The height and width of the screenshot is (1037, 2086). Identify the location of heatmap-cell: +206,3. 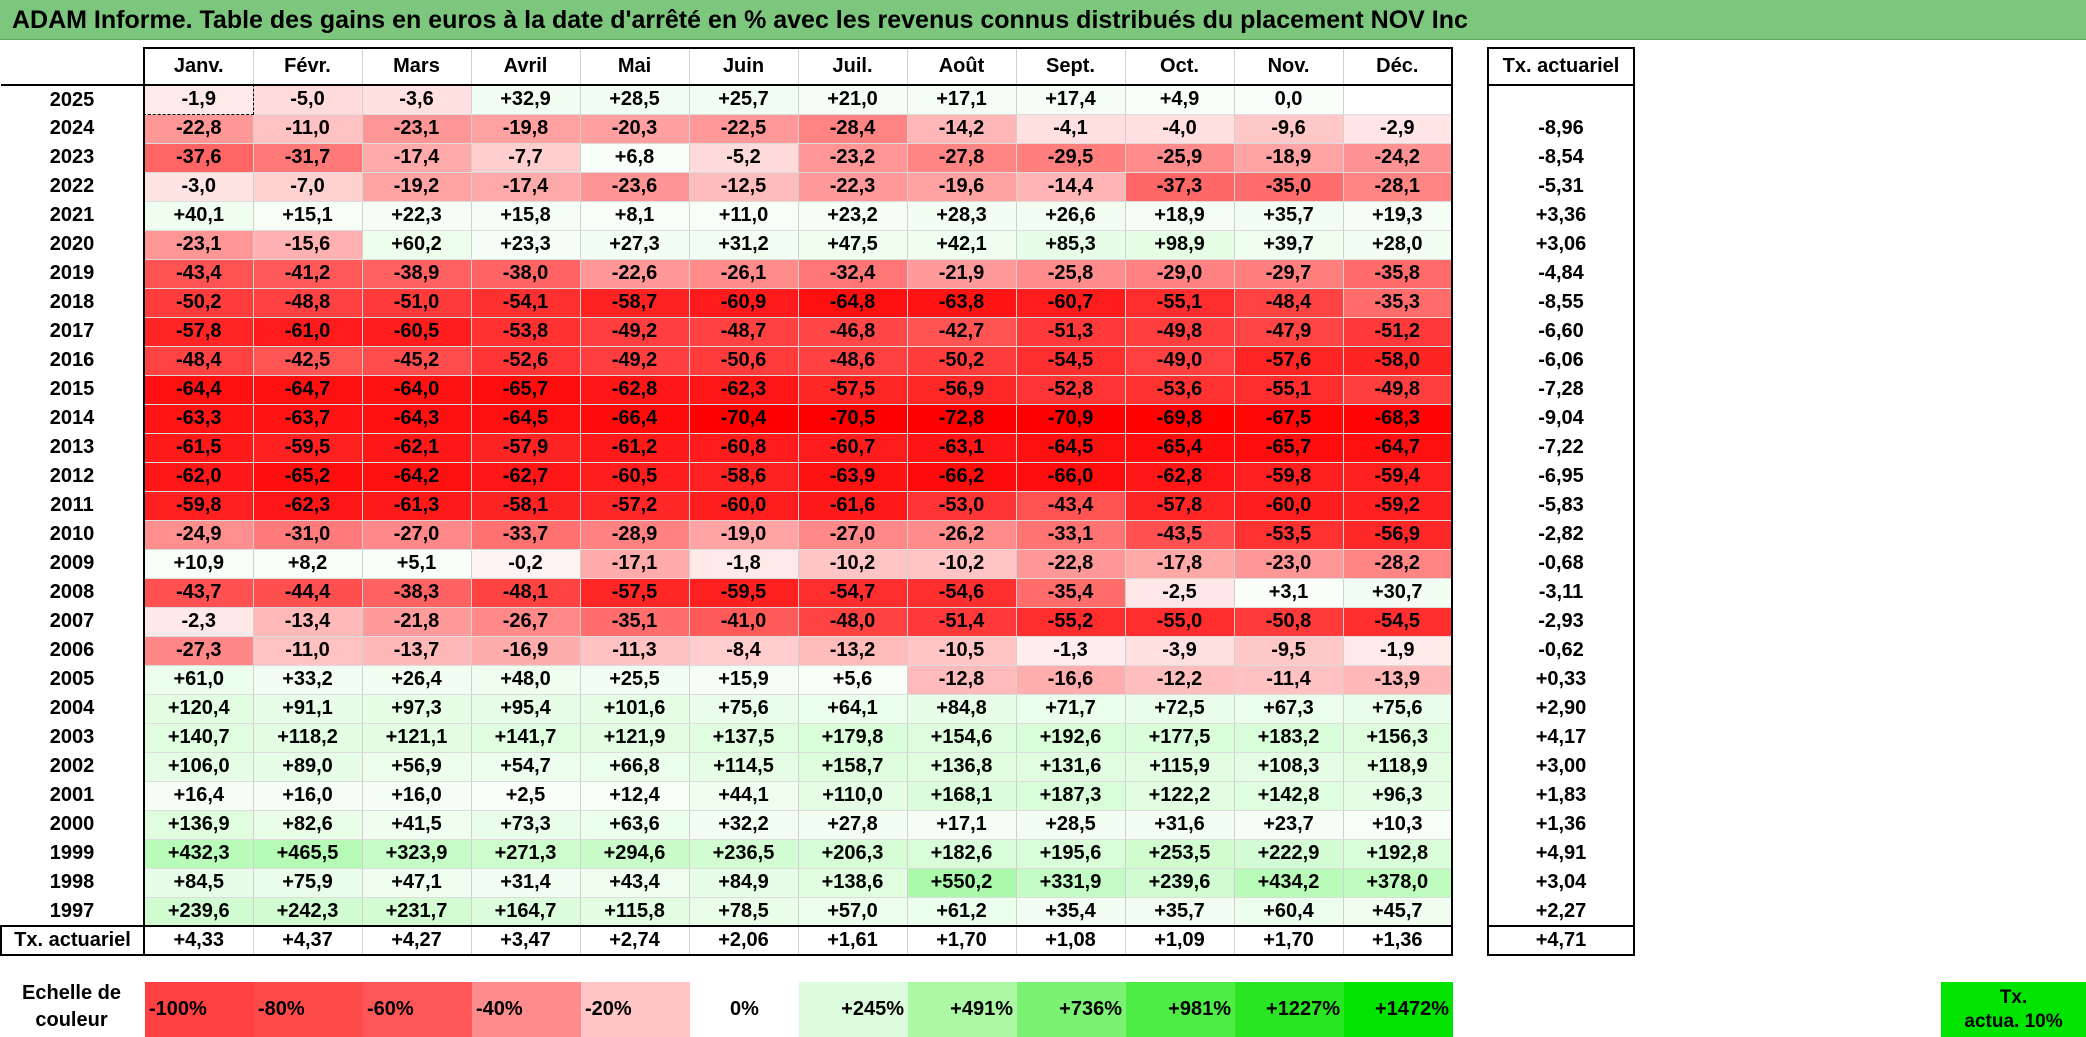
(852, 854).